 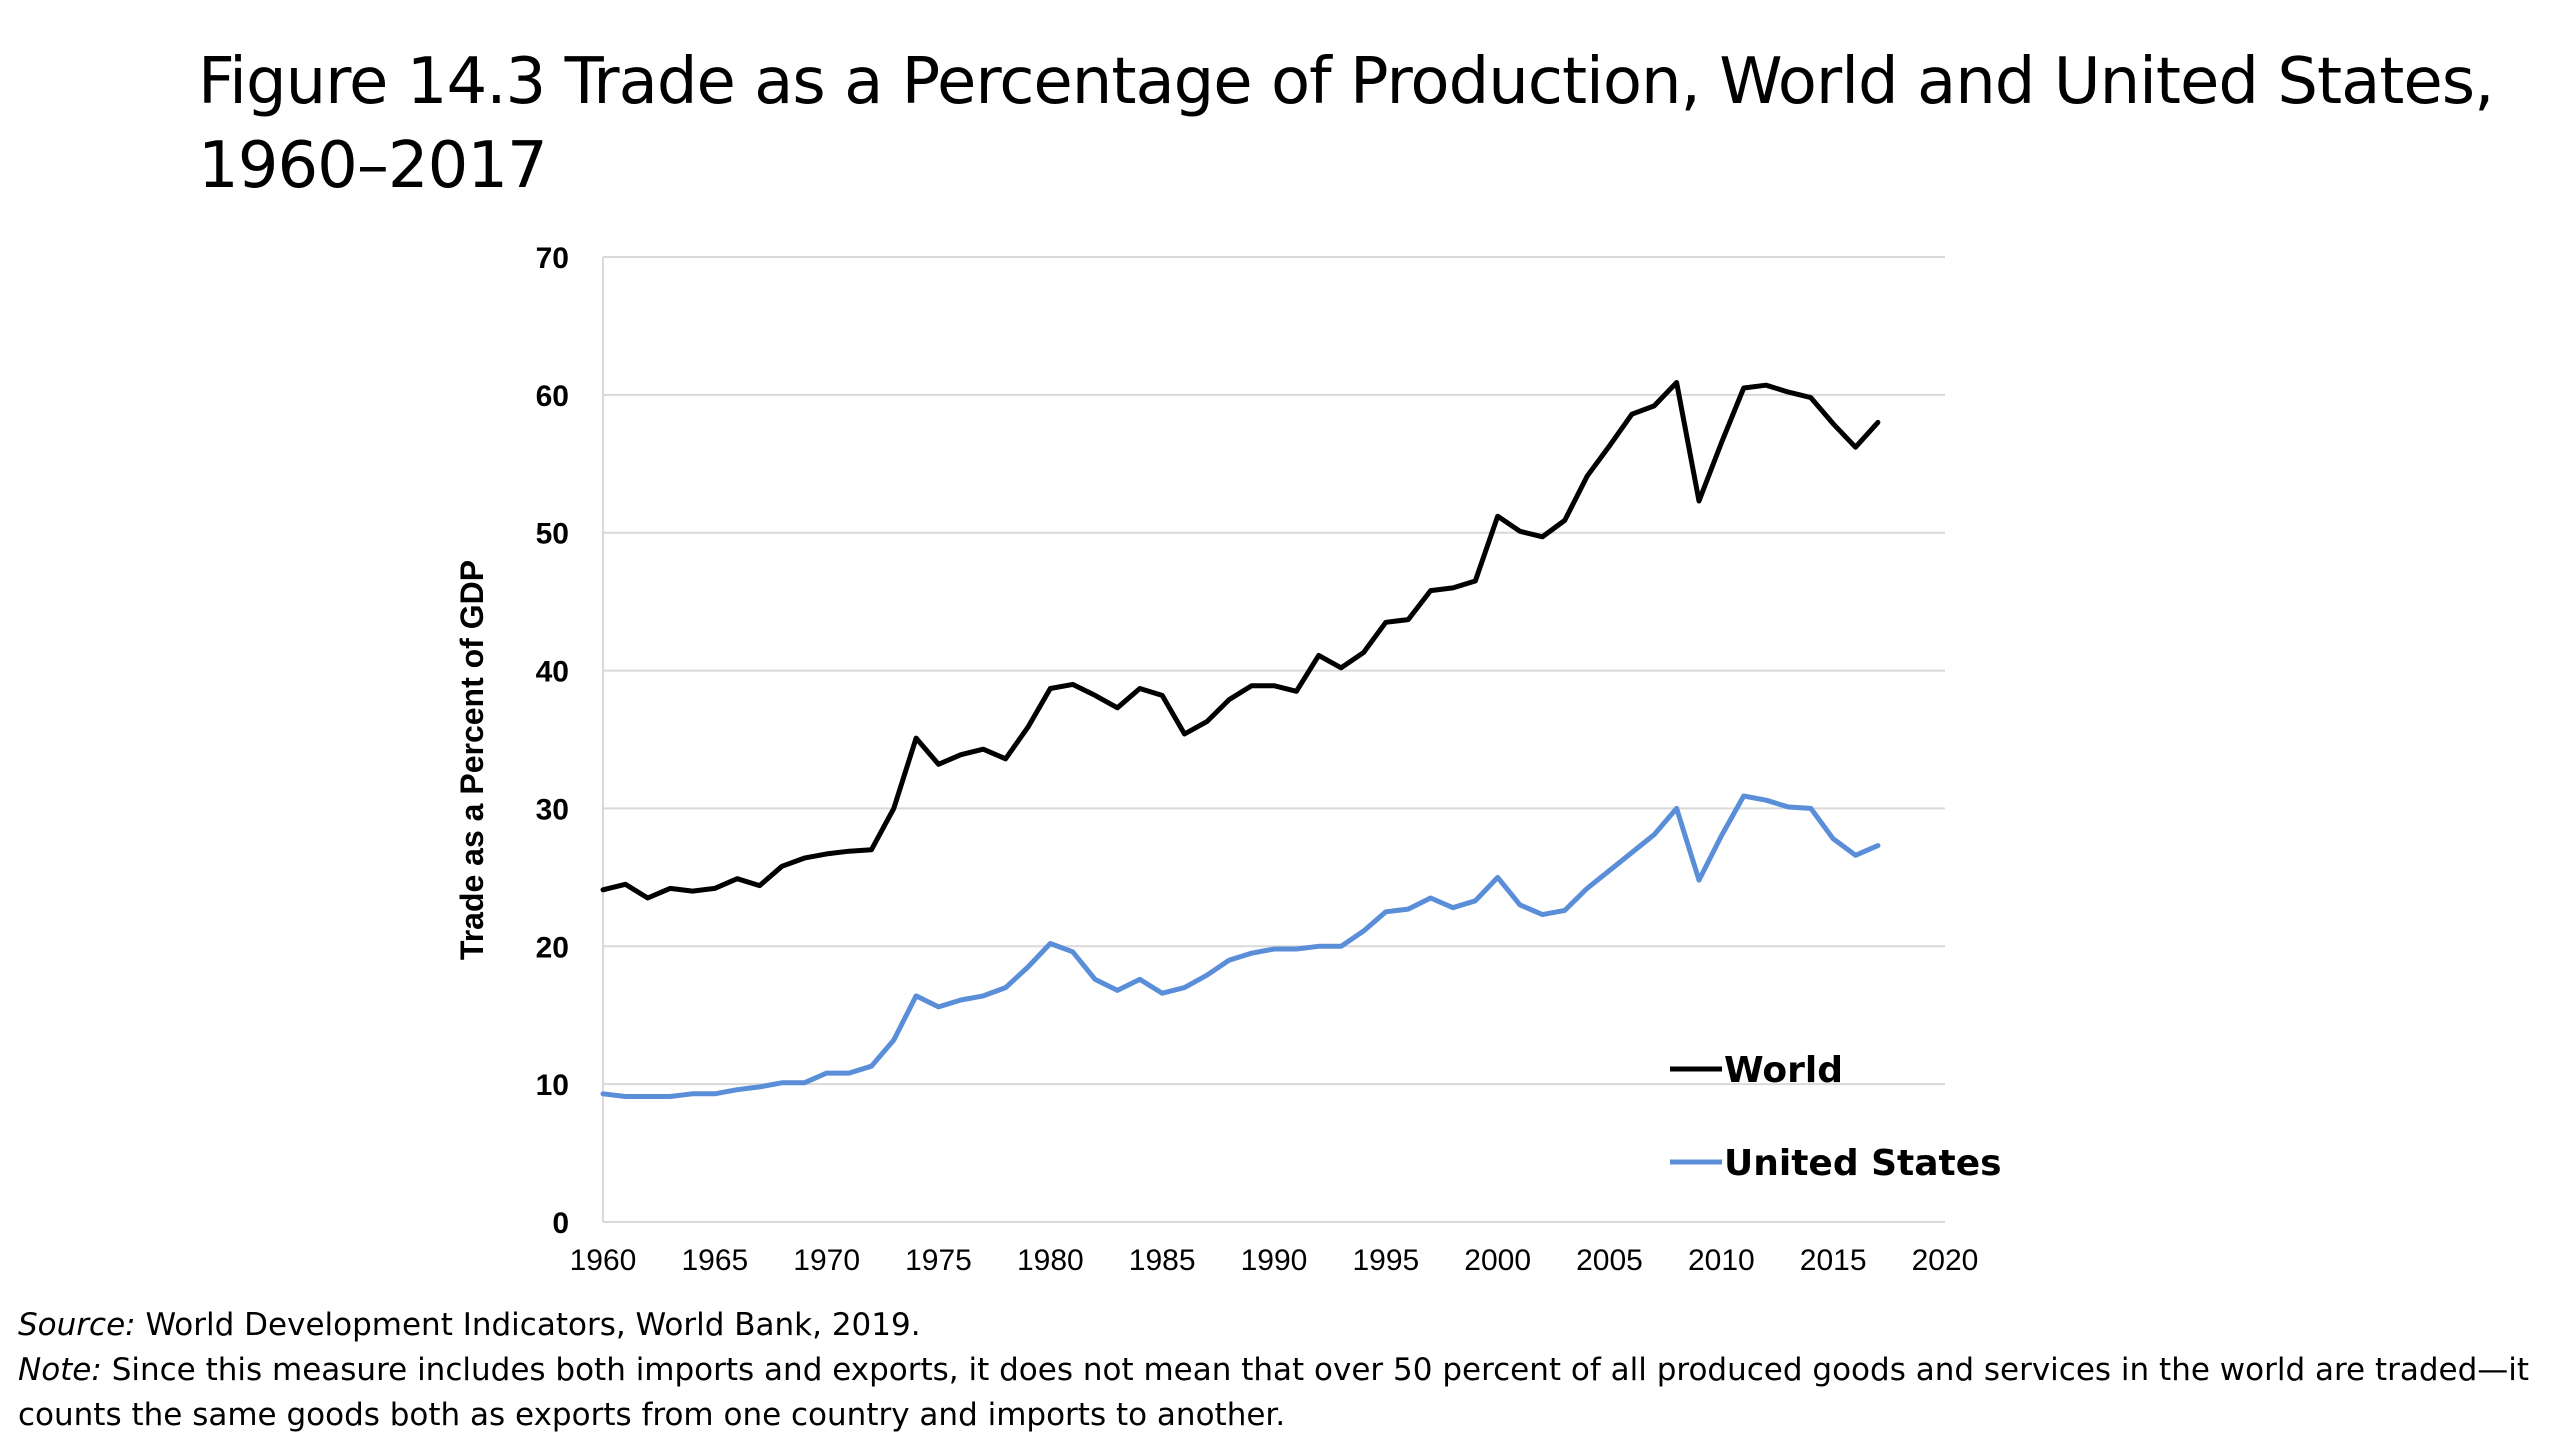 I want to click on legend-label: United States, so click(x=1863, y=1163).